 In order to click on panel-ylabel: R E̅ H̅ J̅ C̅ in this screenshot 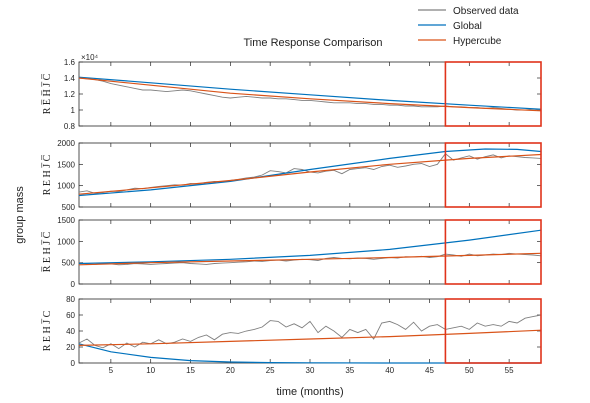, I will do `click(47, 93)`.